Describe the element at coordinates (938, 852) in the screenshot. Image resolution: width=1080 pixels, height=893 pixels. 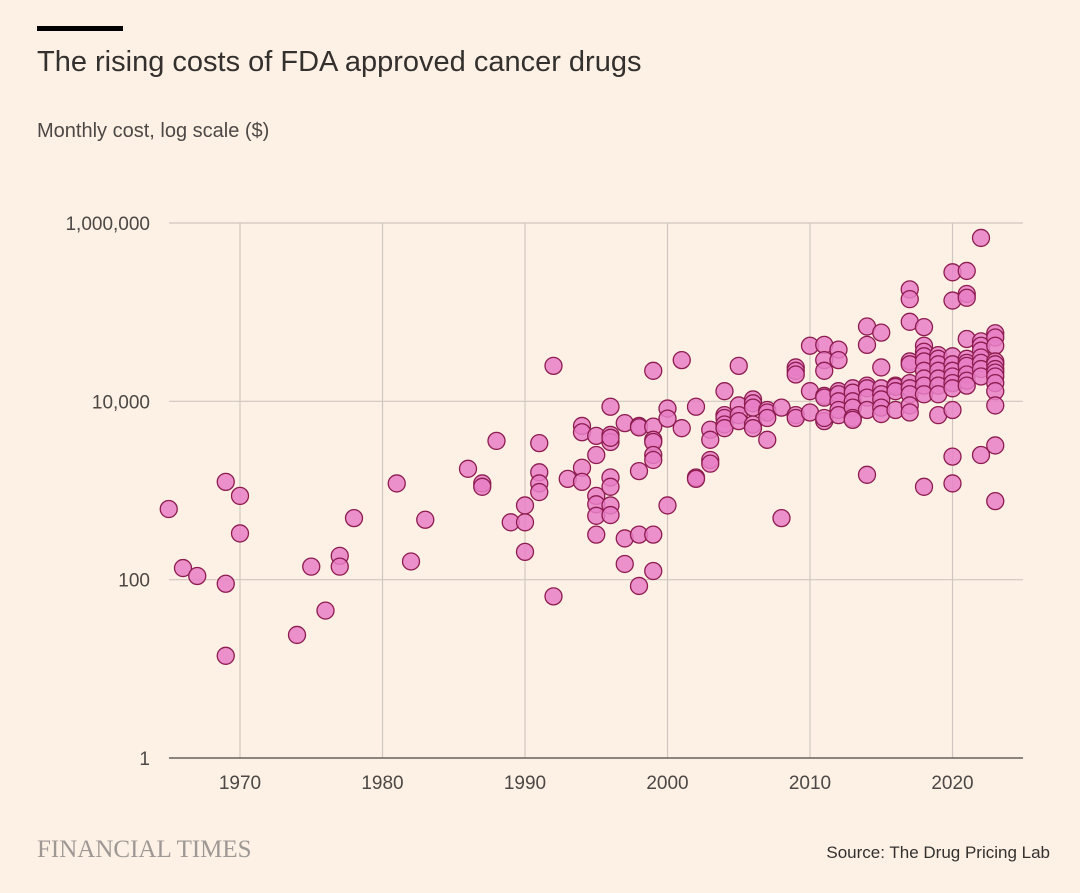
I see `source-note: Source: The Drug Pricing Lab` at that location.